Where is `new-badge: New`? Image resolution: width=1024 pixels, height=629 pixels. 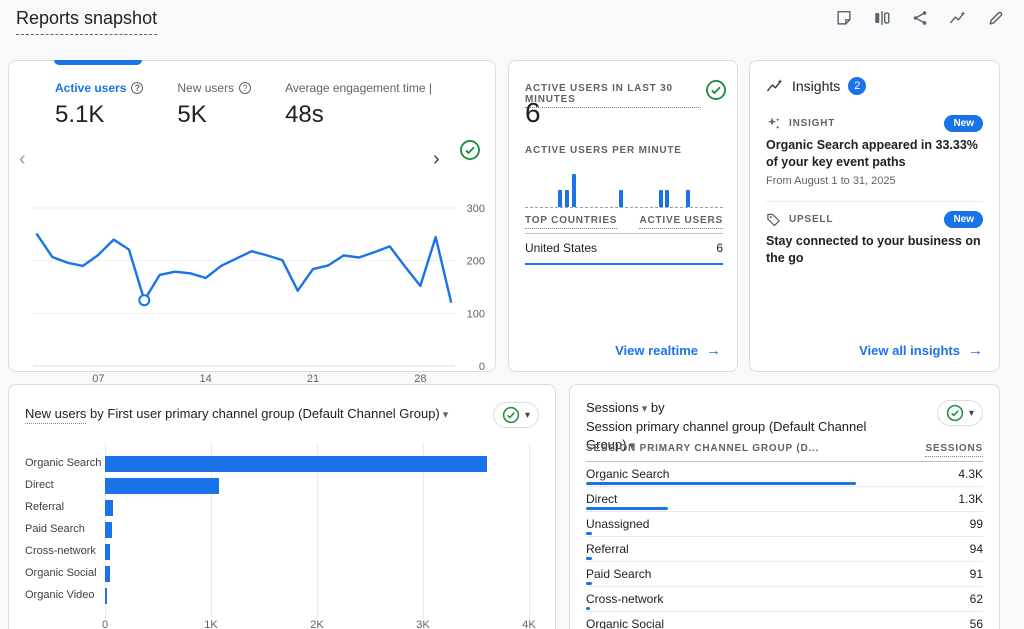 new-badge: New is located at coordinates (963, 219).